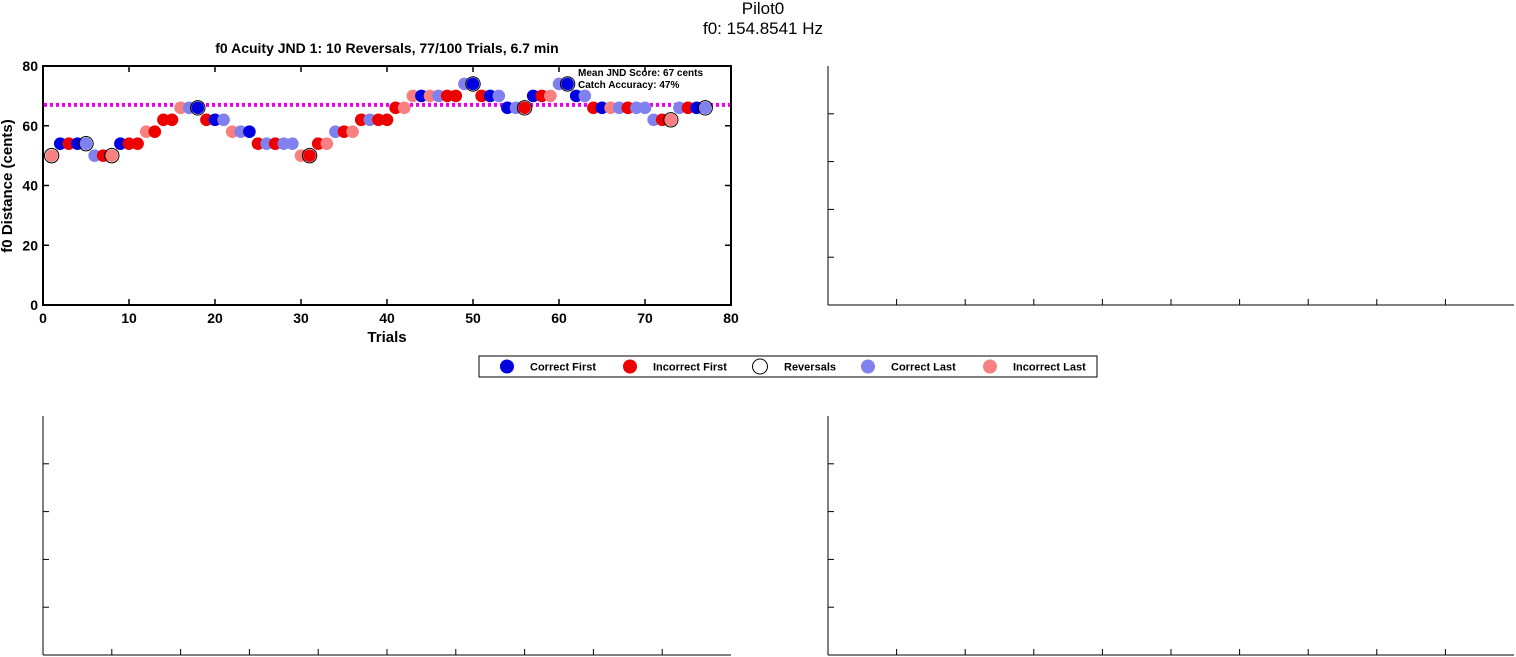  What do you see at coordinates (387, 318) in the screenshot?
I see `x-tick-label-40: 40` at bounding box center [387, 318].